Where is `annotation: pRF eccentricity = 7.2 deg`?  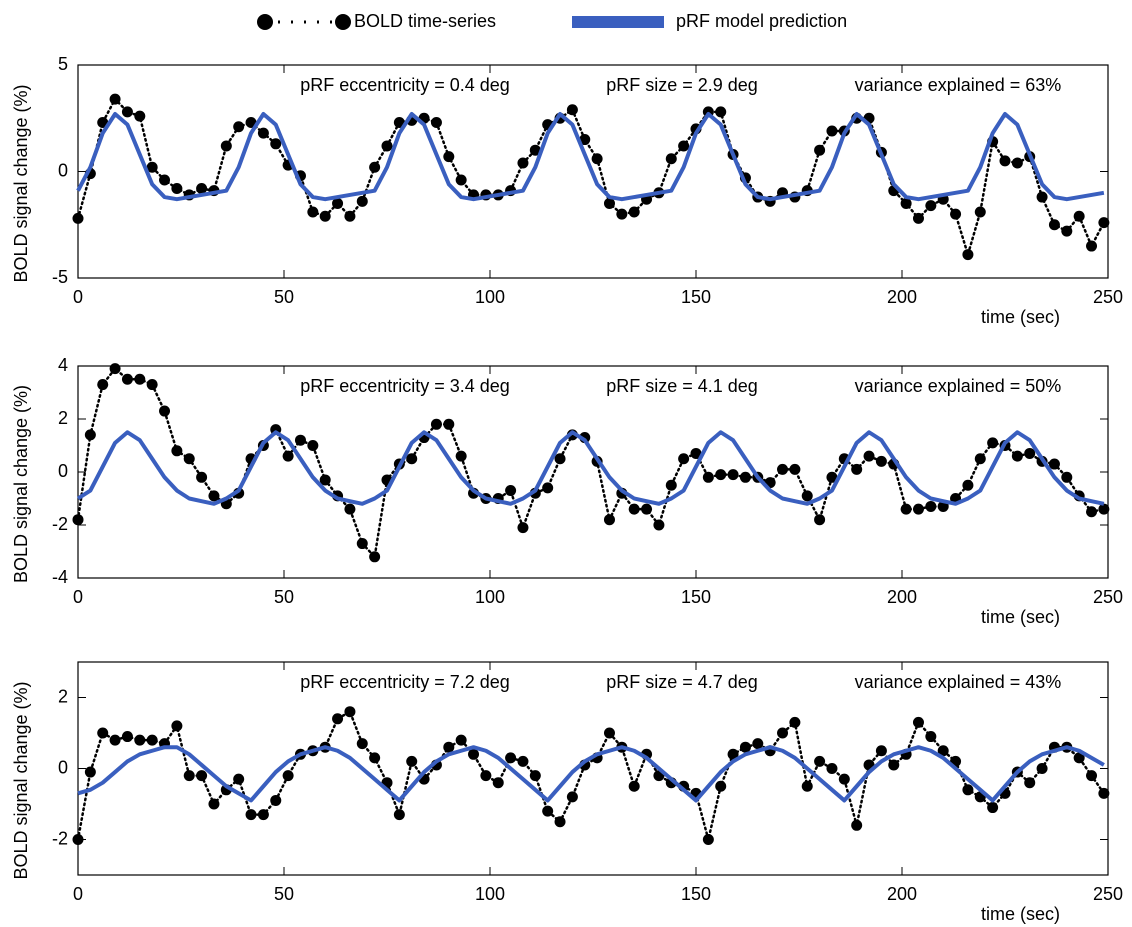 annotation: pRF eccentricity = 7.2 deg is located at coordinates (405, 682).